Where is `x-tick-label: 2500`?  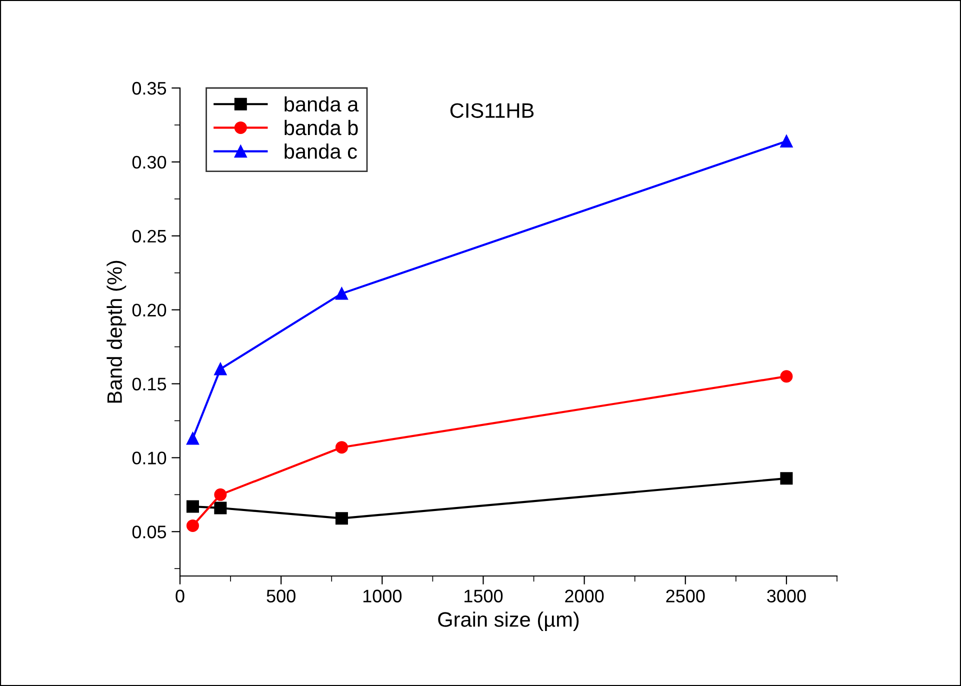
x-tick-label: 2500 is located at coordinates (685, 596).